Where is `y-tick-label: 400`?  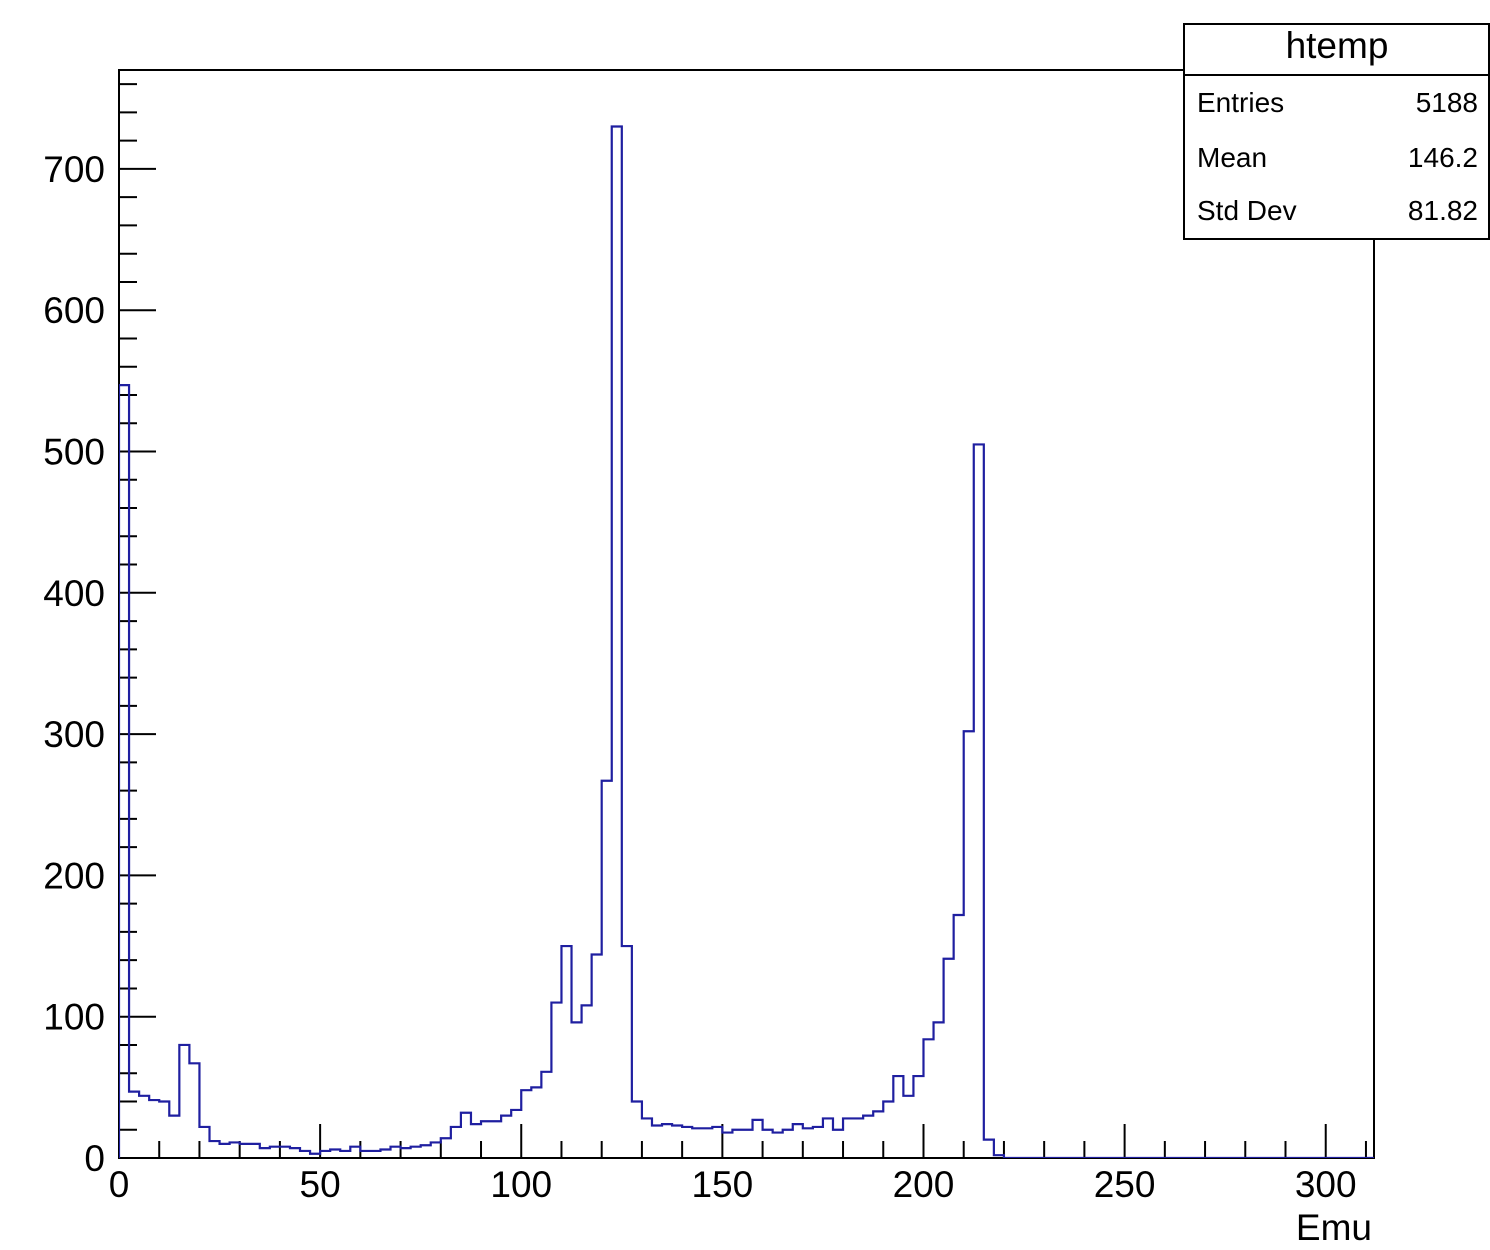
y-tick-label: 400 is located at coordinates (74, 593).